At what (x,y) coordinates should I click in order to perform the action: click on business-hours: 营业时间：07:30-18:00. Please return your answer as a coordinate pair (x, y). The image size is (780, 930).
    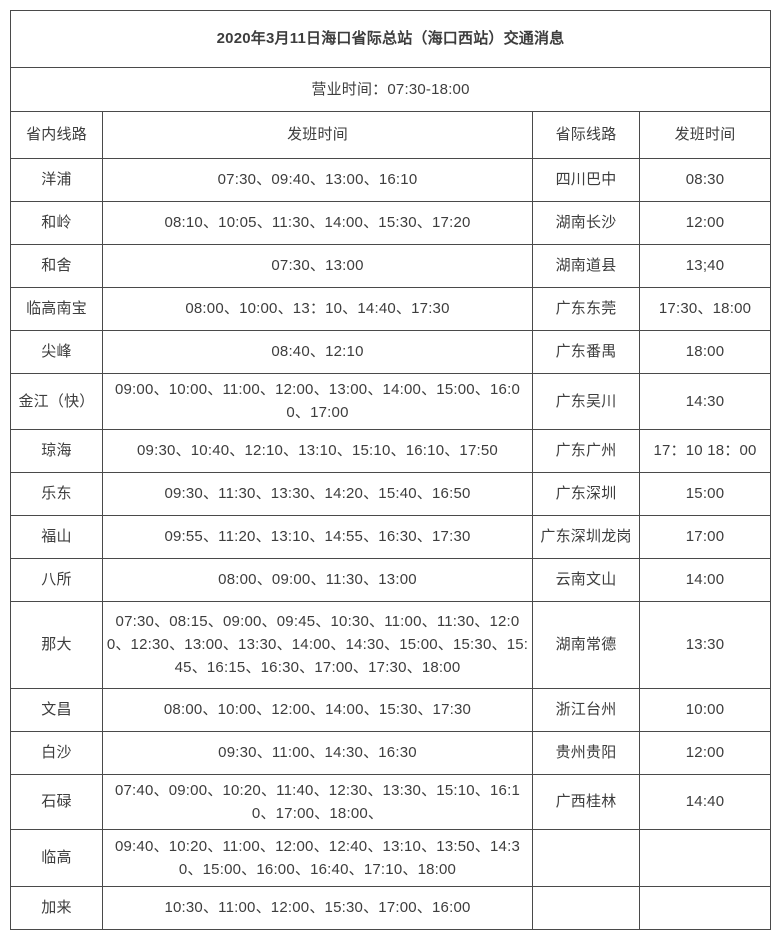
    Looking at the image, I should click on (390, 89).